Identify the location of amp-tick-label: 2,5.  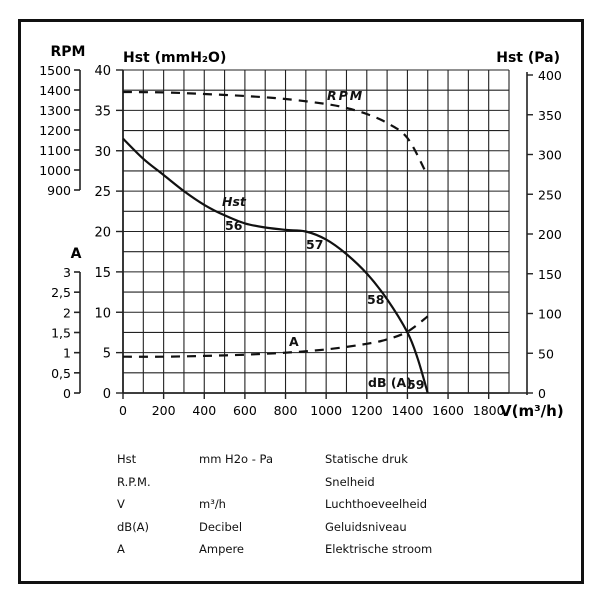
(61, 292).